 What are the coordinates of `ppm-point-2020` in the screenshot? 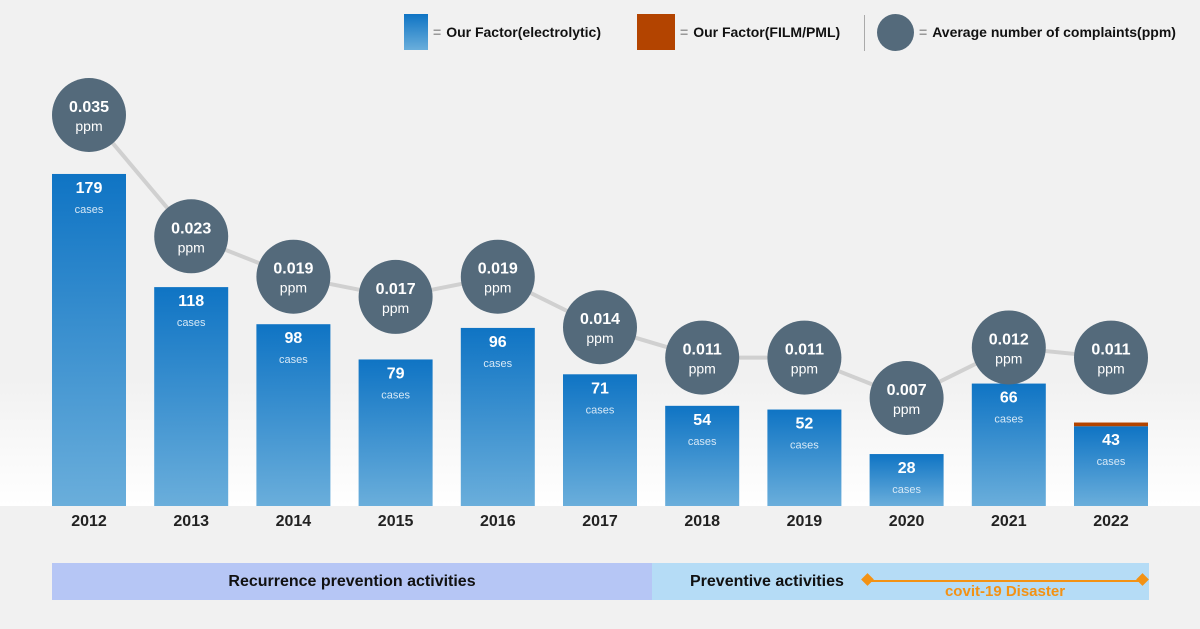 It's located at (906, 397).